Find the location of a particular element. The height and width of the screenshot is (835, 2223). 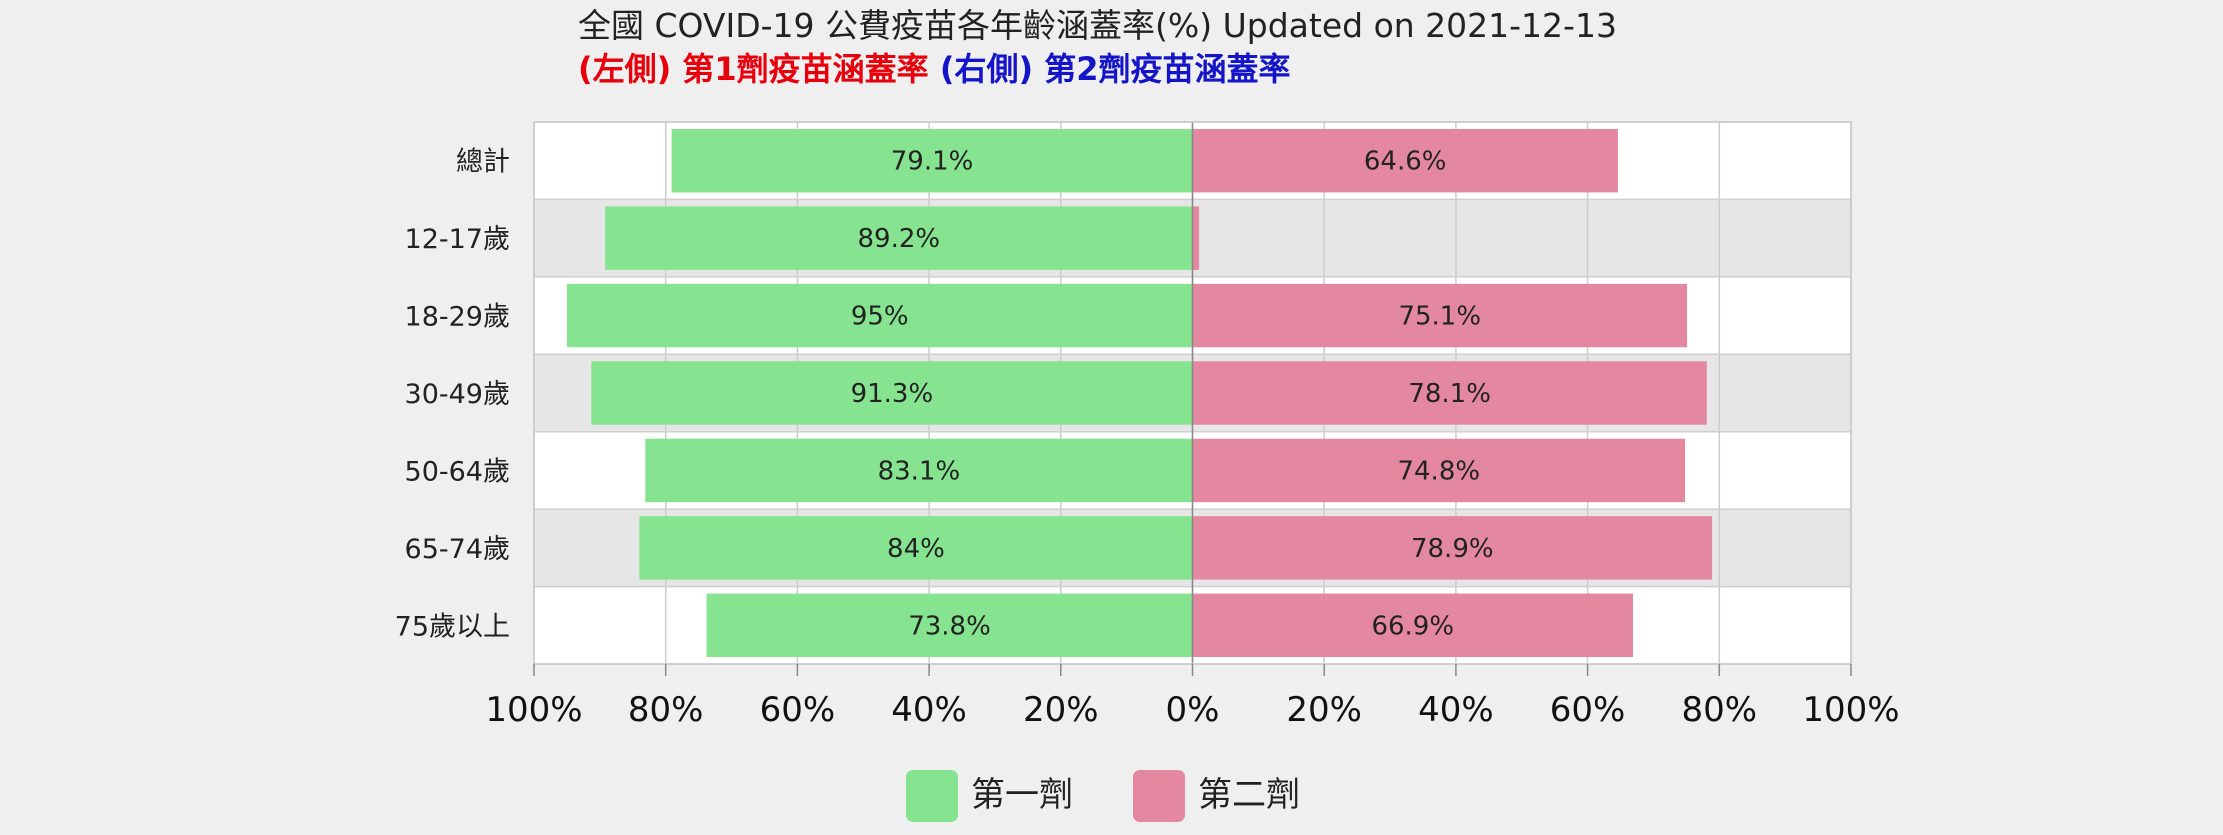

category-label: 75歲以上 is located at coordinates (452, 626).